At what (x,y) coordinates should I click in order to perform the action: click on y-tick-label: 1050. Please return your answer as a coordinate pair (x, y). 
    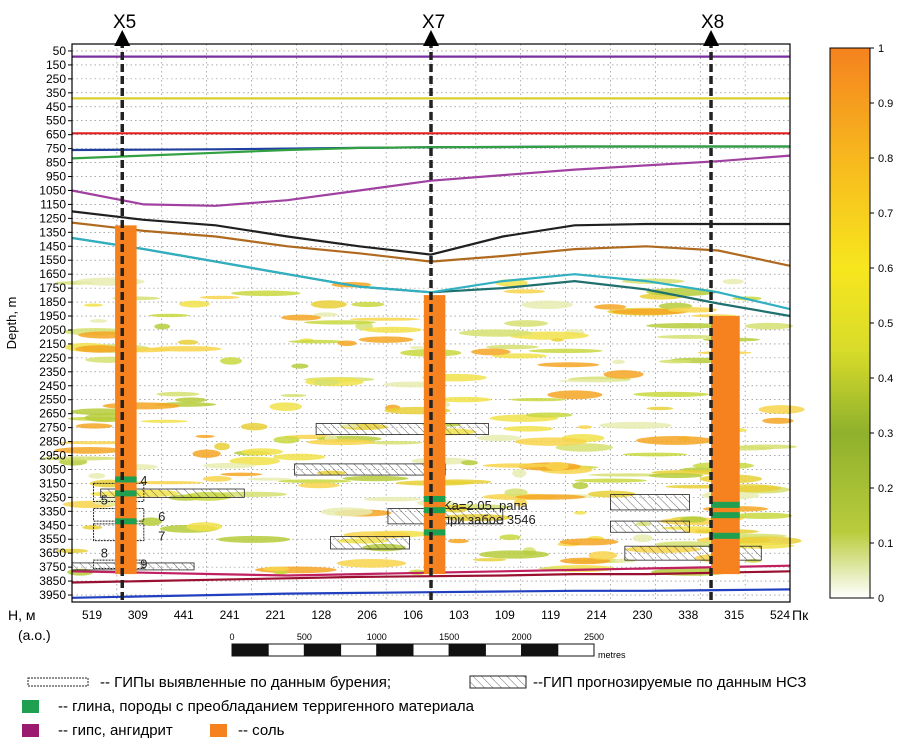
    Looking at the image, I should click on (52, 190).